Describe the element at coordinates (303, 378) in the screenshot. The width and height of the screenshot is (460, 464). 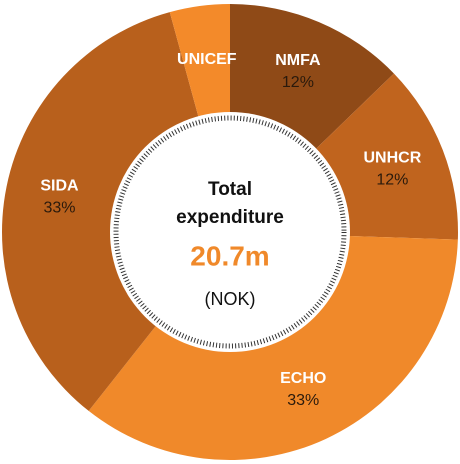
I see `segment-name: ECHO` at that location.